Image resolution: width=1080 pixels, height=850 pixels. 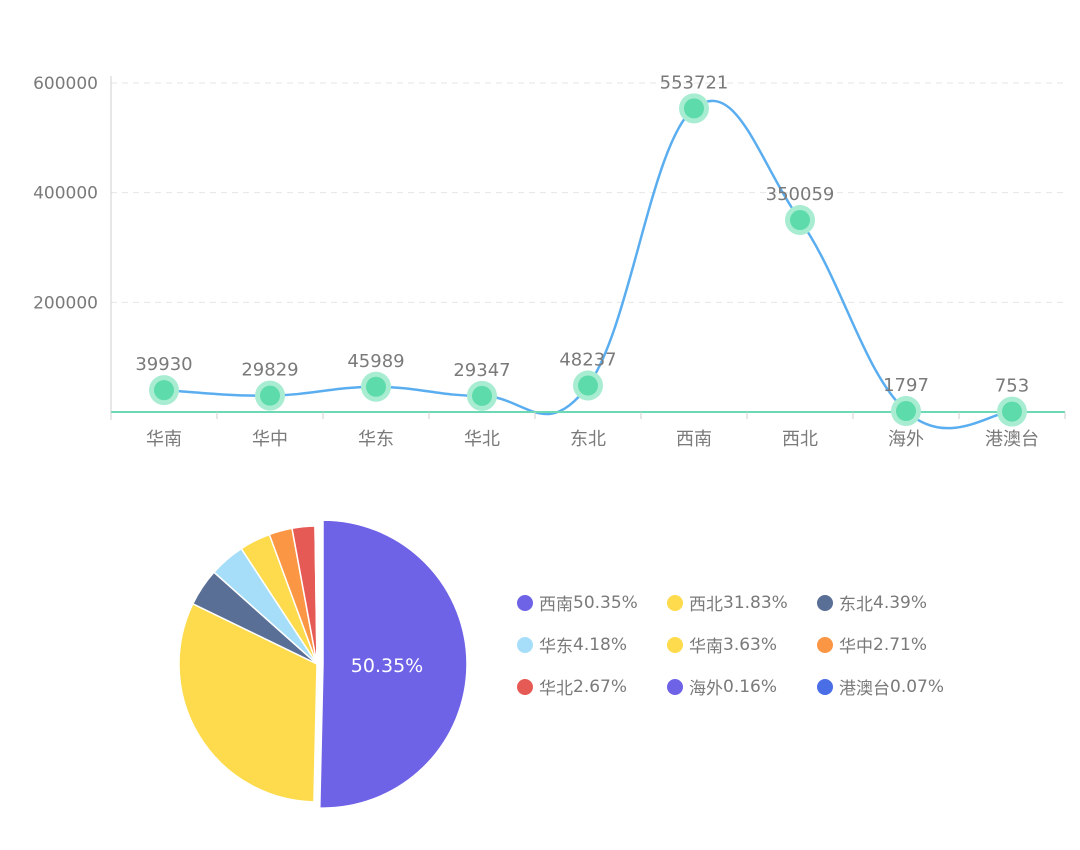 I want to click on data-label: 29347, so click(x=481, y=370).